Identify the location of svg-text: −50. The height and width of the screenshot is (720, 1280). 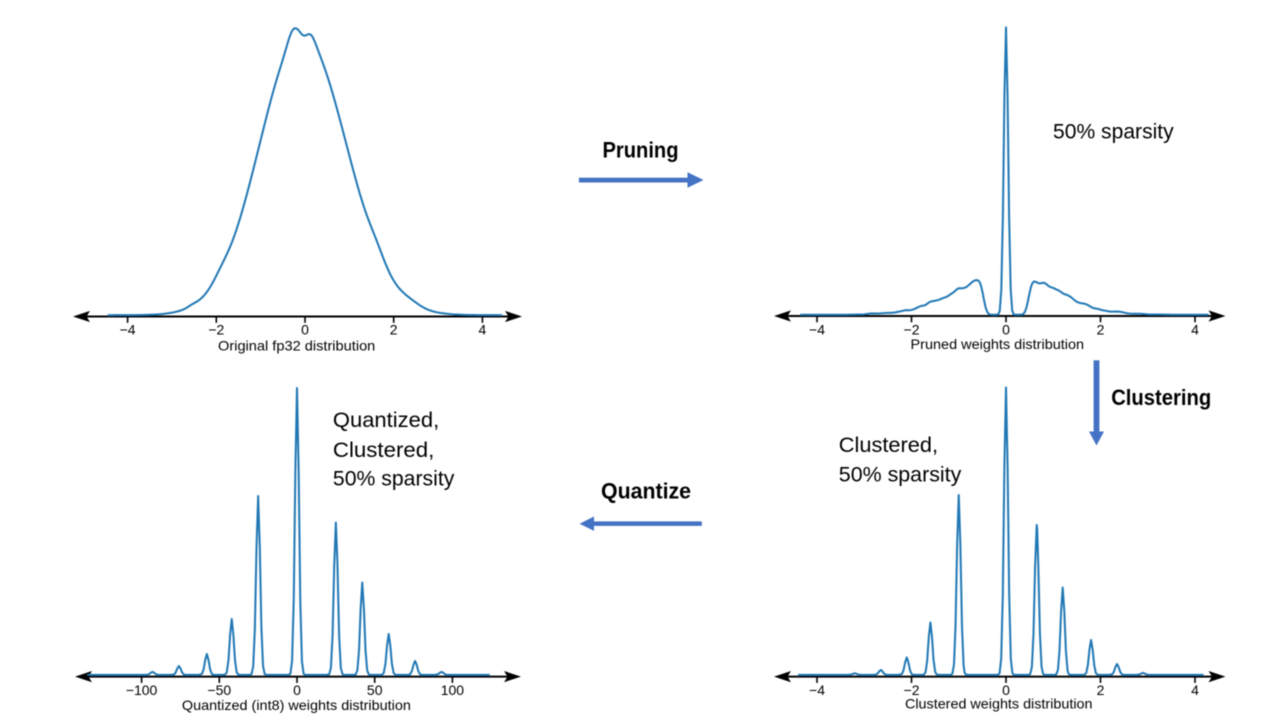
(219, 690).